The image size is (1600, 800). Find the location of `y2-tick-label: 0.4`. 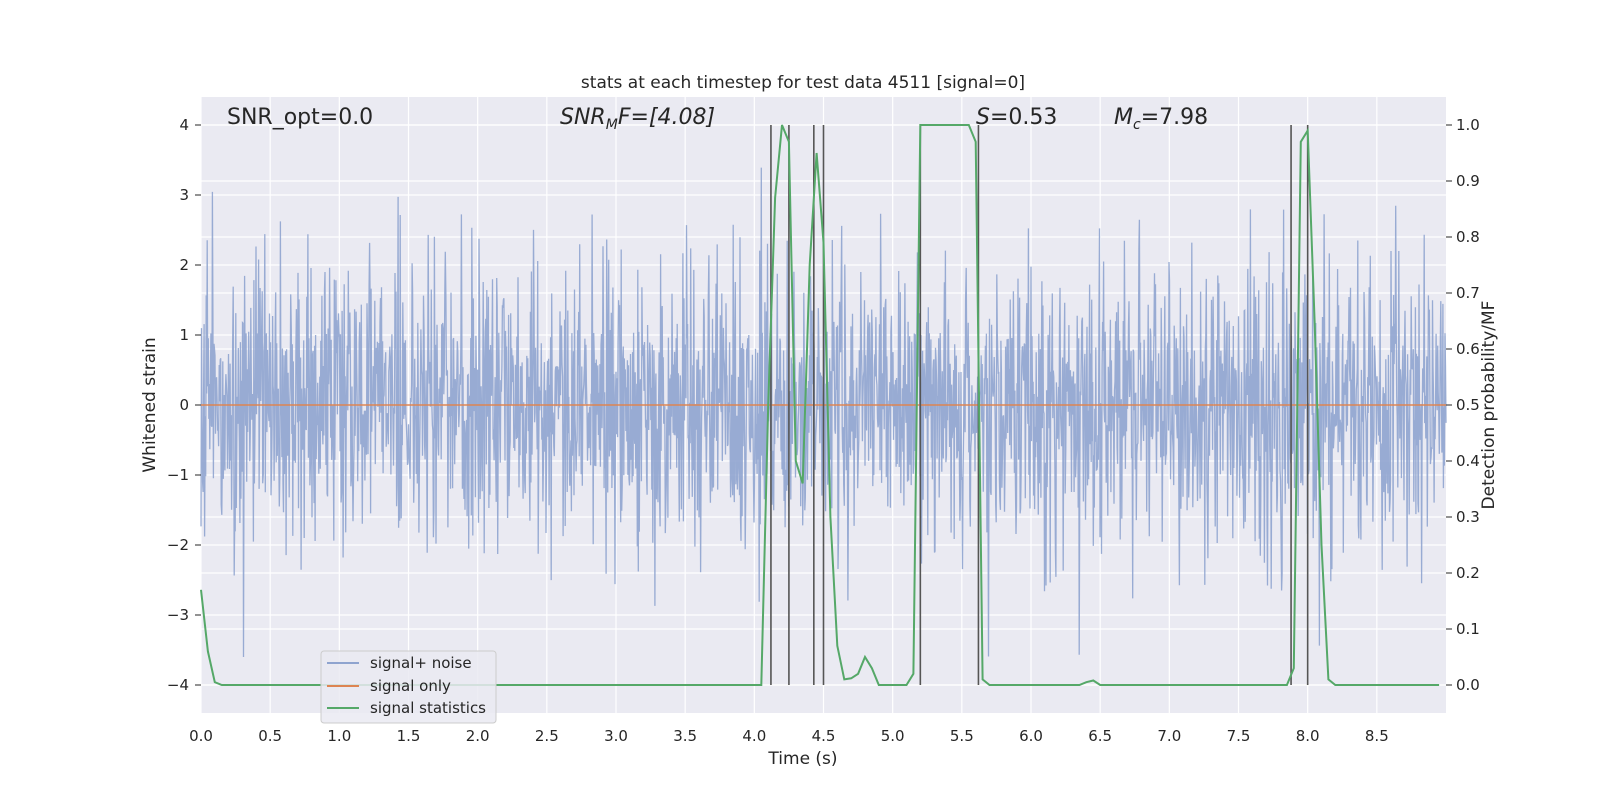

y2-tick-label: 0.4 is located at coordinates (1468, 461).